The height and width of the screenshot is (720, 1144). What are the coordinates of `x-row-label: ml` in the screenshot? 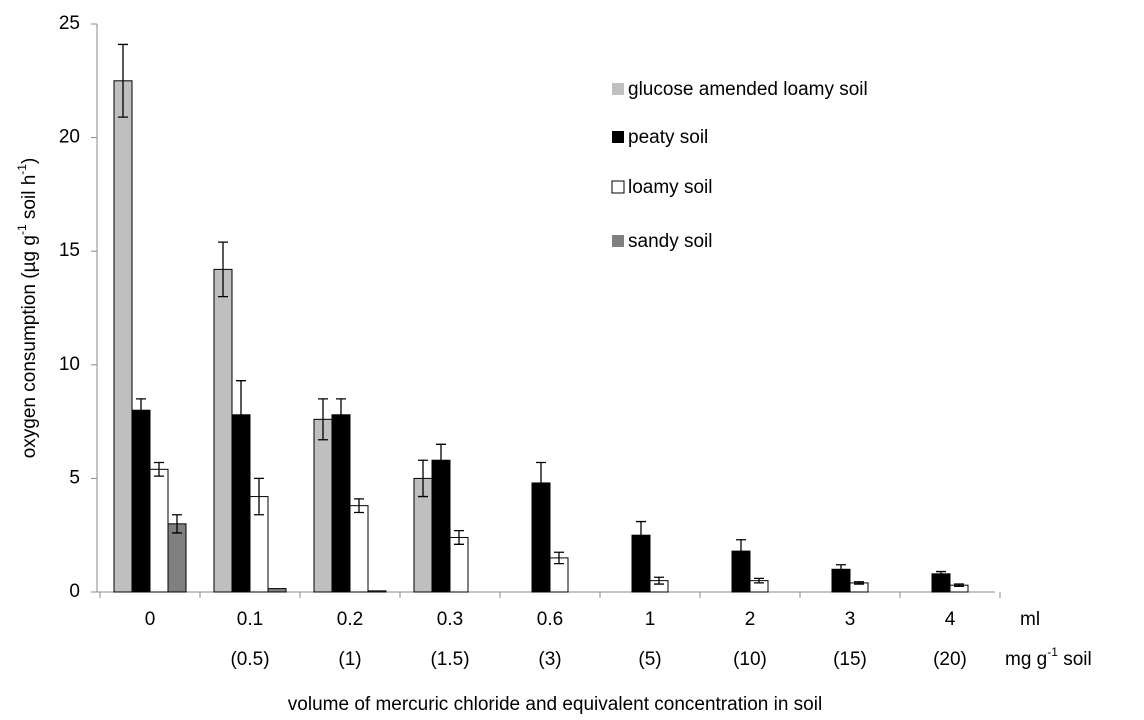 It's located at (1030, 619).